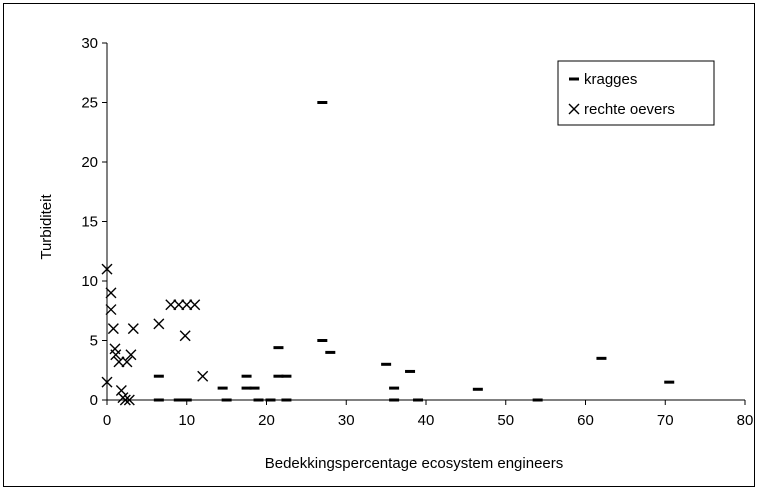 The height and width of the screenshot is (491, 759). I want to click on legend-label-rechte-oevers: rechte oevers, so click(629, 109).